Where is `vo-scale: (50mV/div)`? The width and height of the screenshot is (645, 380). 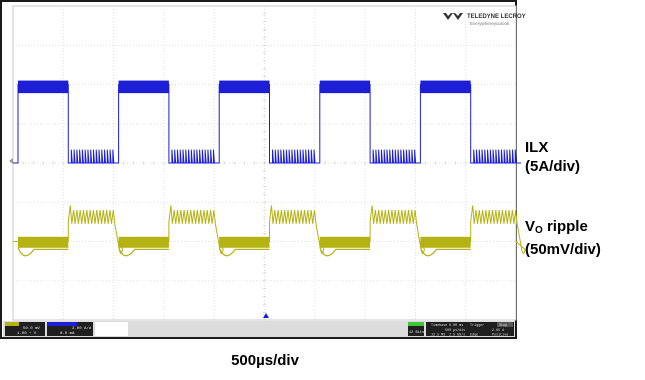 vo-scale: (50mV/div) is located at coordinates (563, 249).